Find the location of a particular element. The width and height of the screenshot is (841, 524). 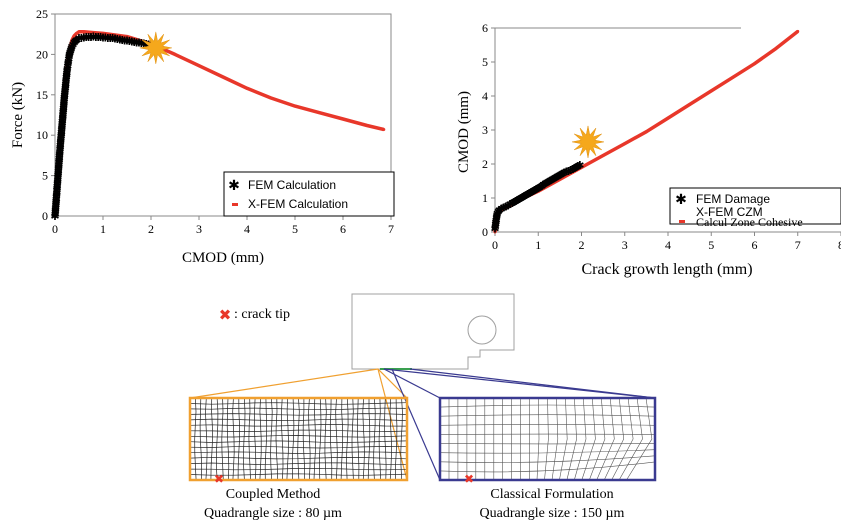

chart2-y-tick-label: 2 is located at coordinates (485, 164).